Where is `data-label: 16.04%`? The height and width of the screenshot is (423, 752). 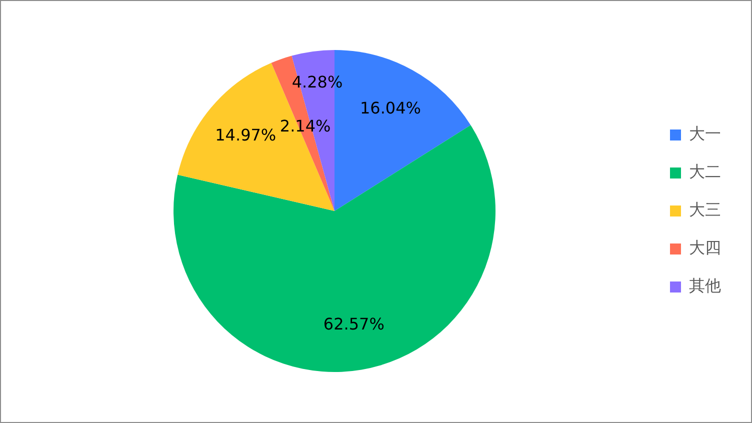 data-label: 16.04% is located at coordinates (390, 108).